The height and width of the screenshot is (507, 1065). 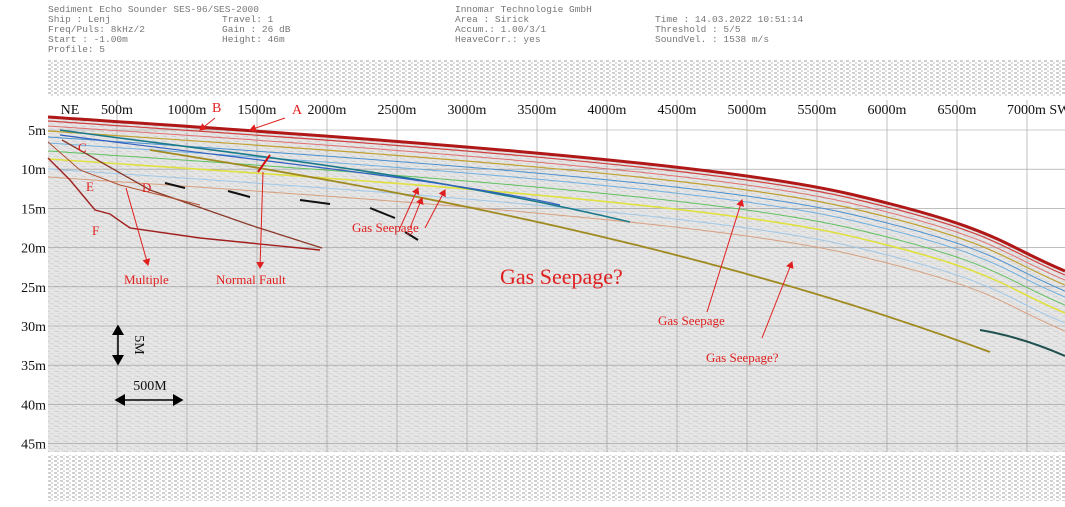 What do you see at coordinates (501, 29) in the screenshot?
I see `header-line: Accum.: 1.00/3/1` at bounding box center [501, 29].